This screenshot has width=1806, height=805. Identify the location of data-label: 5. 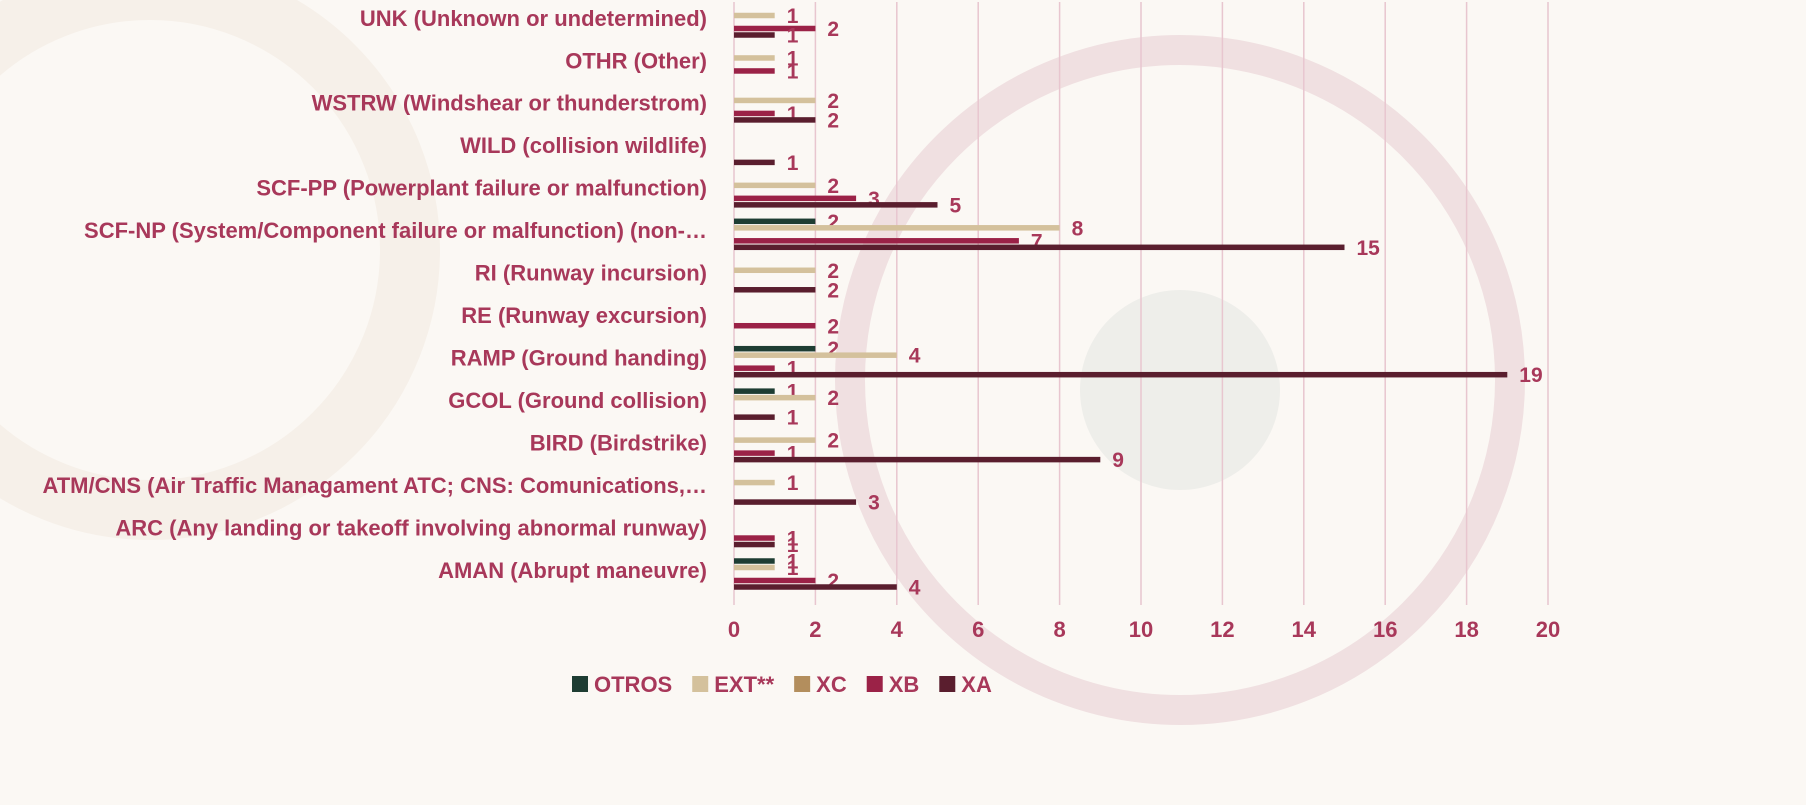
(956, 205).